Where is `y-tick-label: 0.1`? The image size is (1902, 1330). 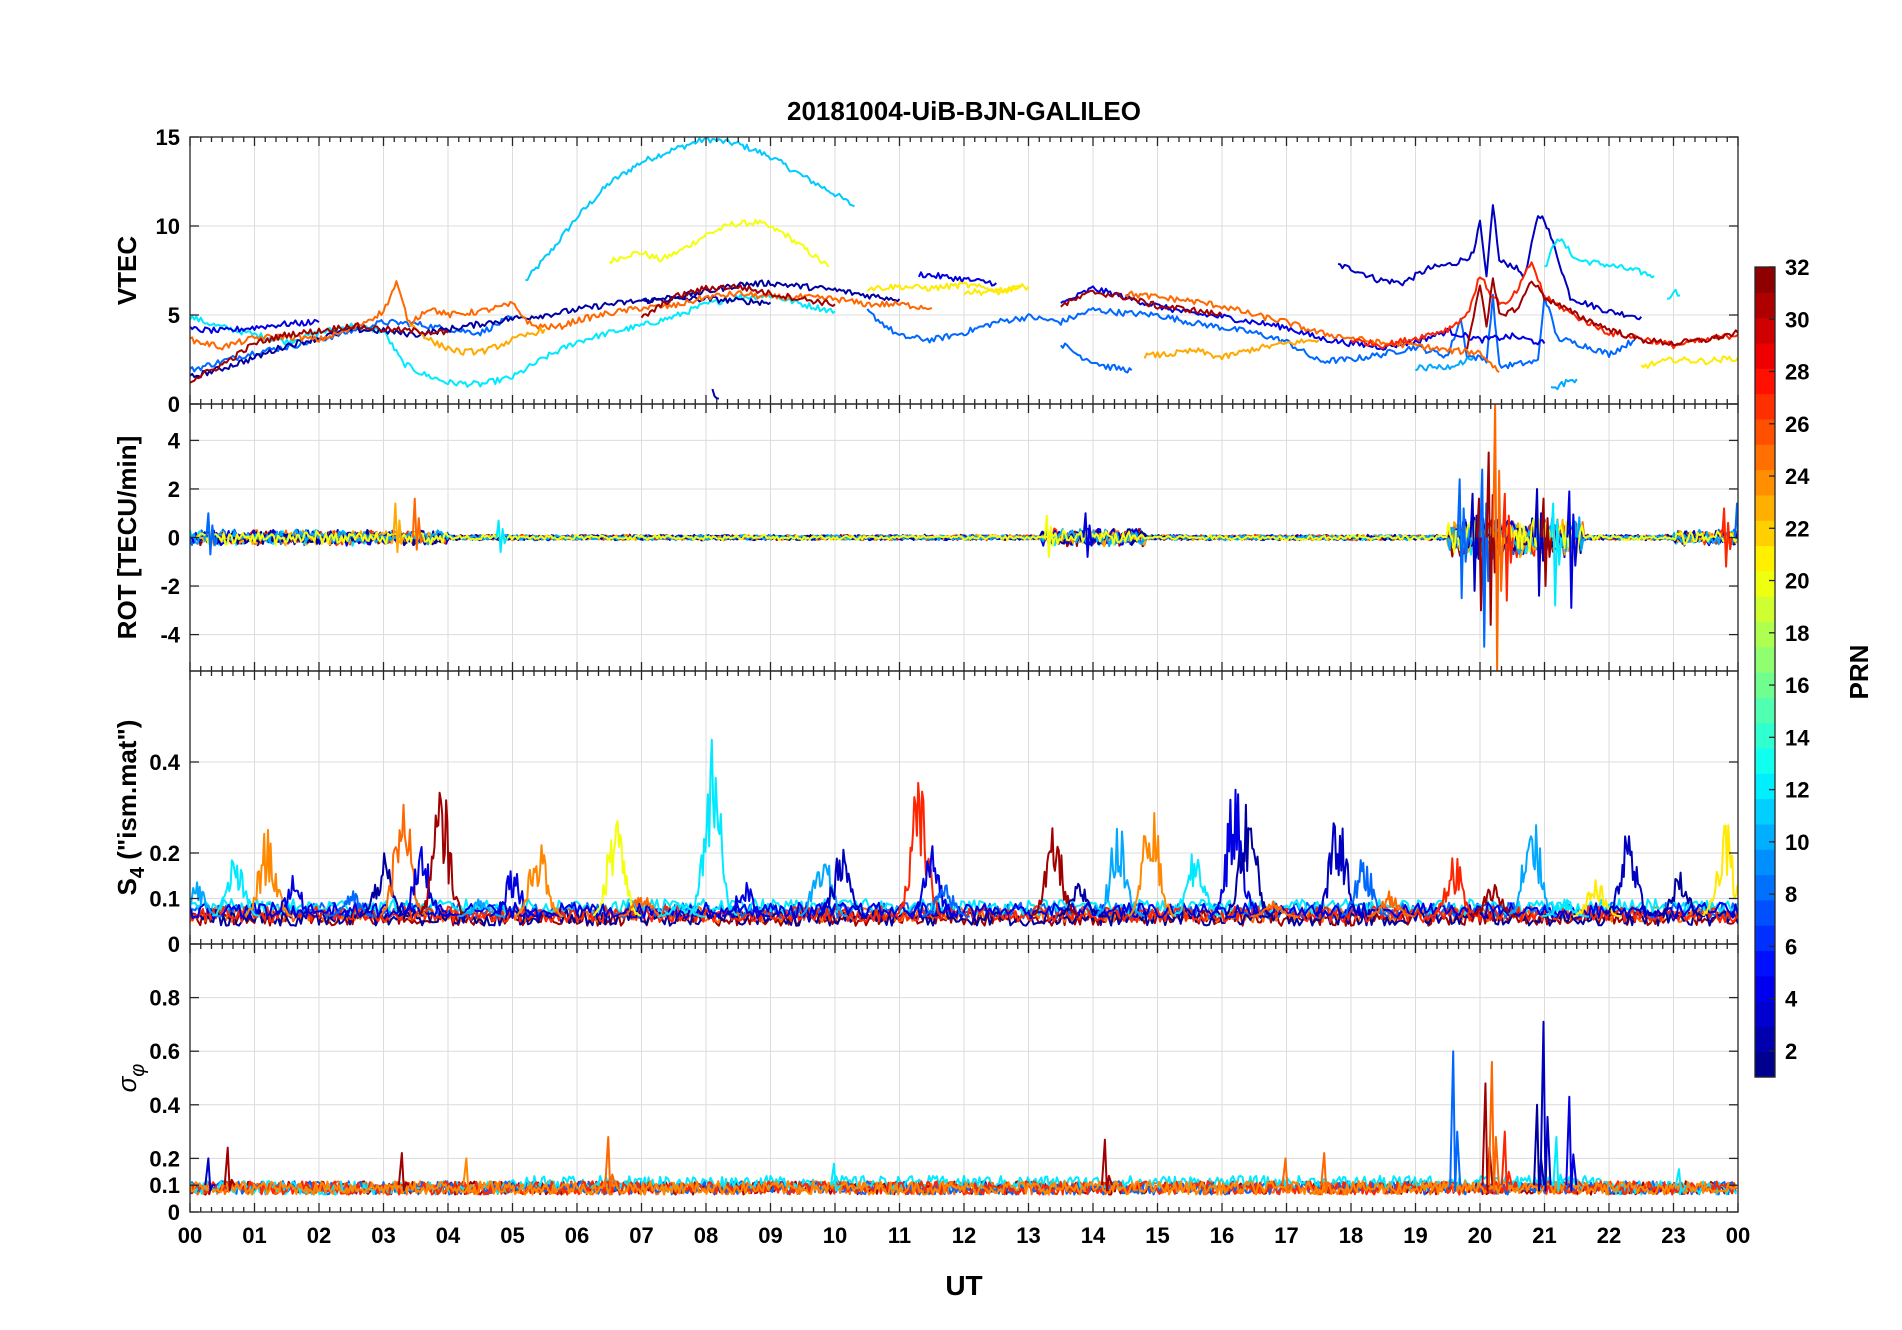 y-tick-label: 0.1 is located at coordinates (164, 899).